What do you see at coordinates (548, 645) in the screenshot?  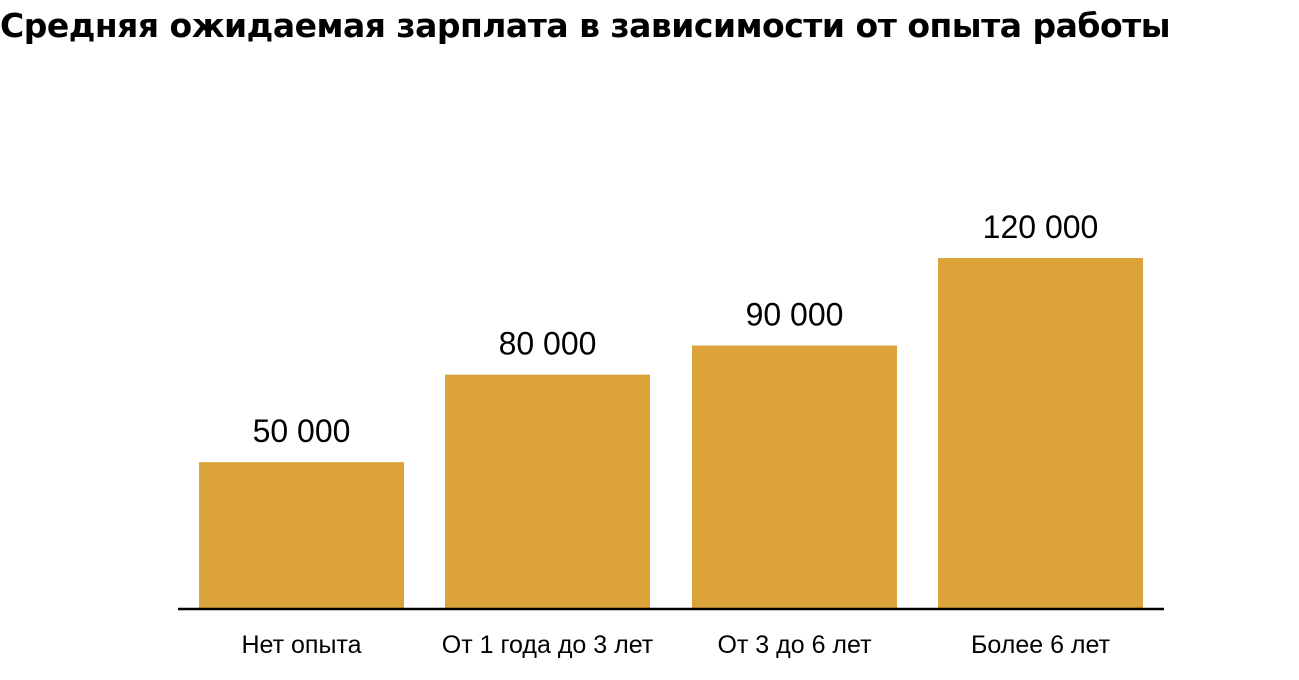 I see `category-label-2: От 1 года до 3 лет` at bounding box center [548, 645].